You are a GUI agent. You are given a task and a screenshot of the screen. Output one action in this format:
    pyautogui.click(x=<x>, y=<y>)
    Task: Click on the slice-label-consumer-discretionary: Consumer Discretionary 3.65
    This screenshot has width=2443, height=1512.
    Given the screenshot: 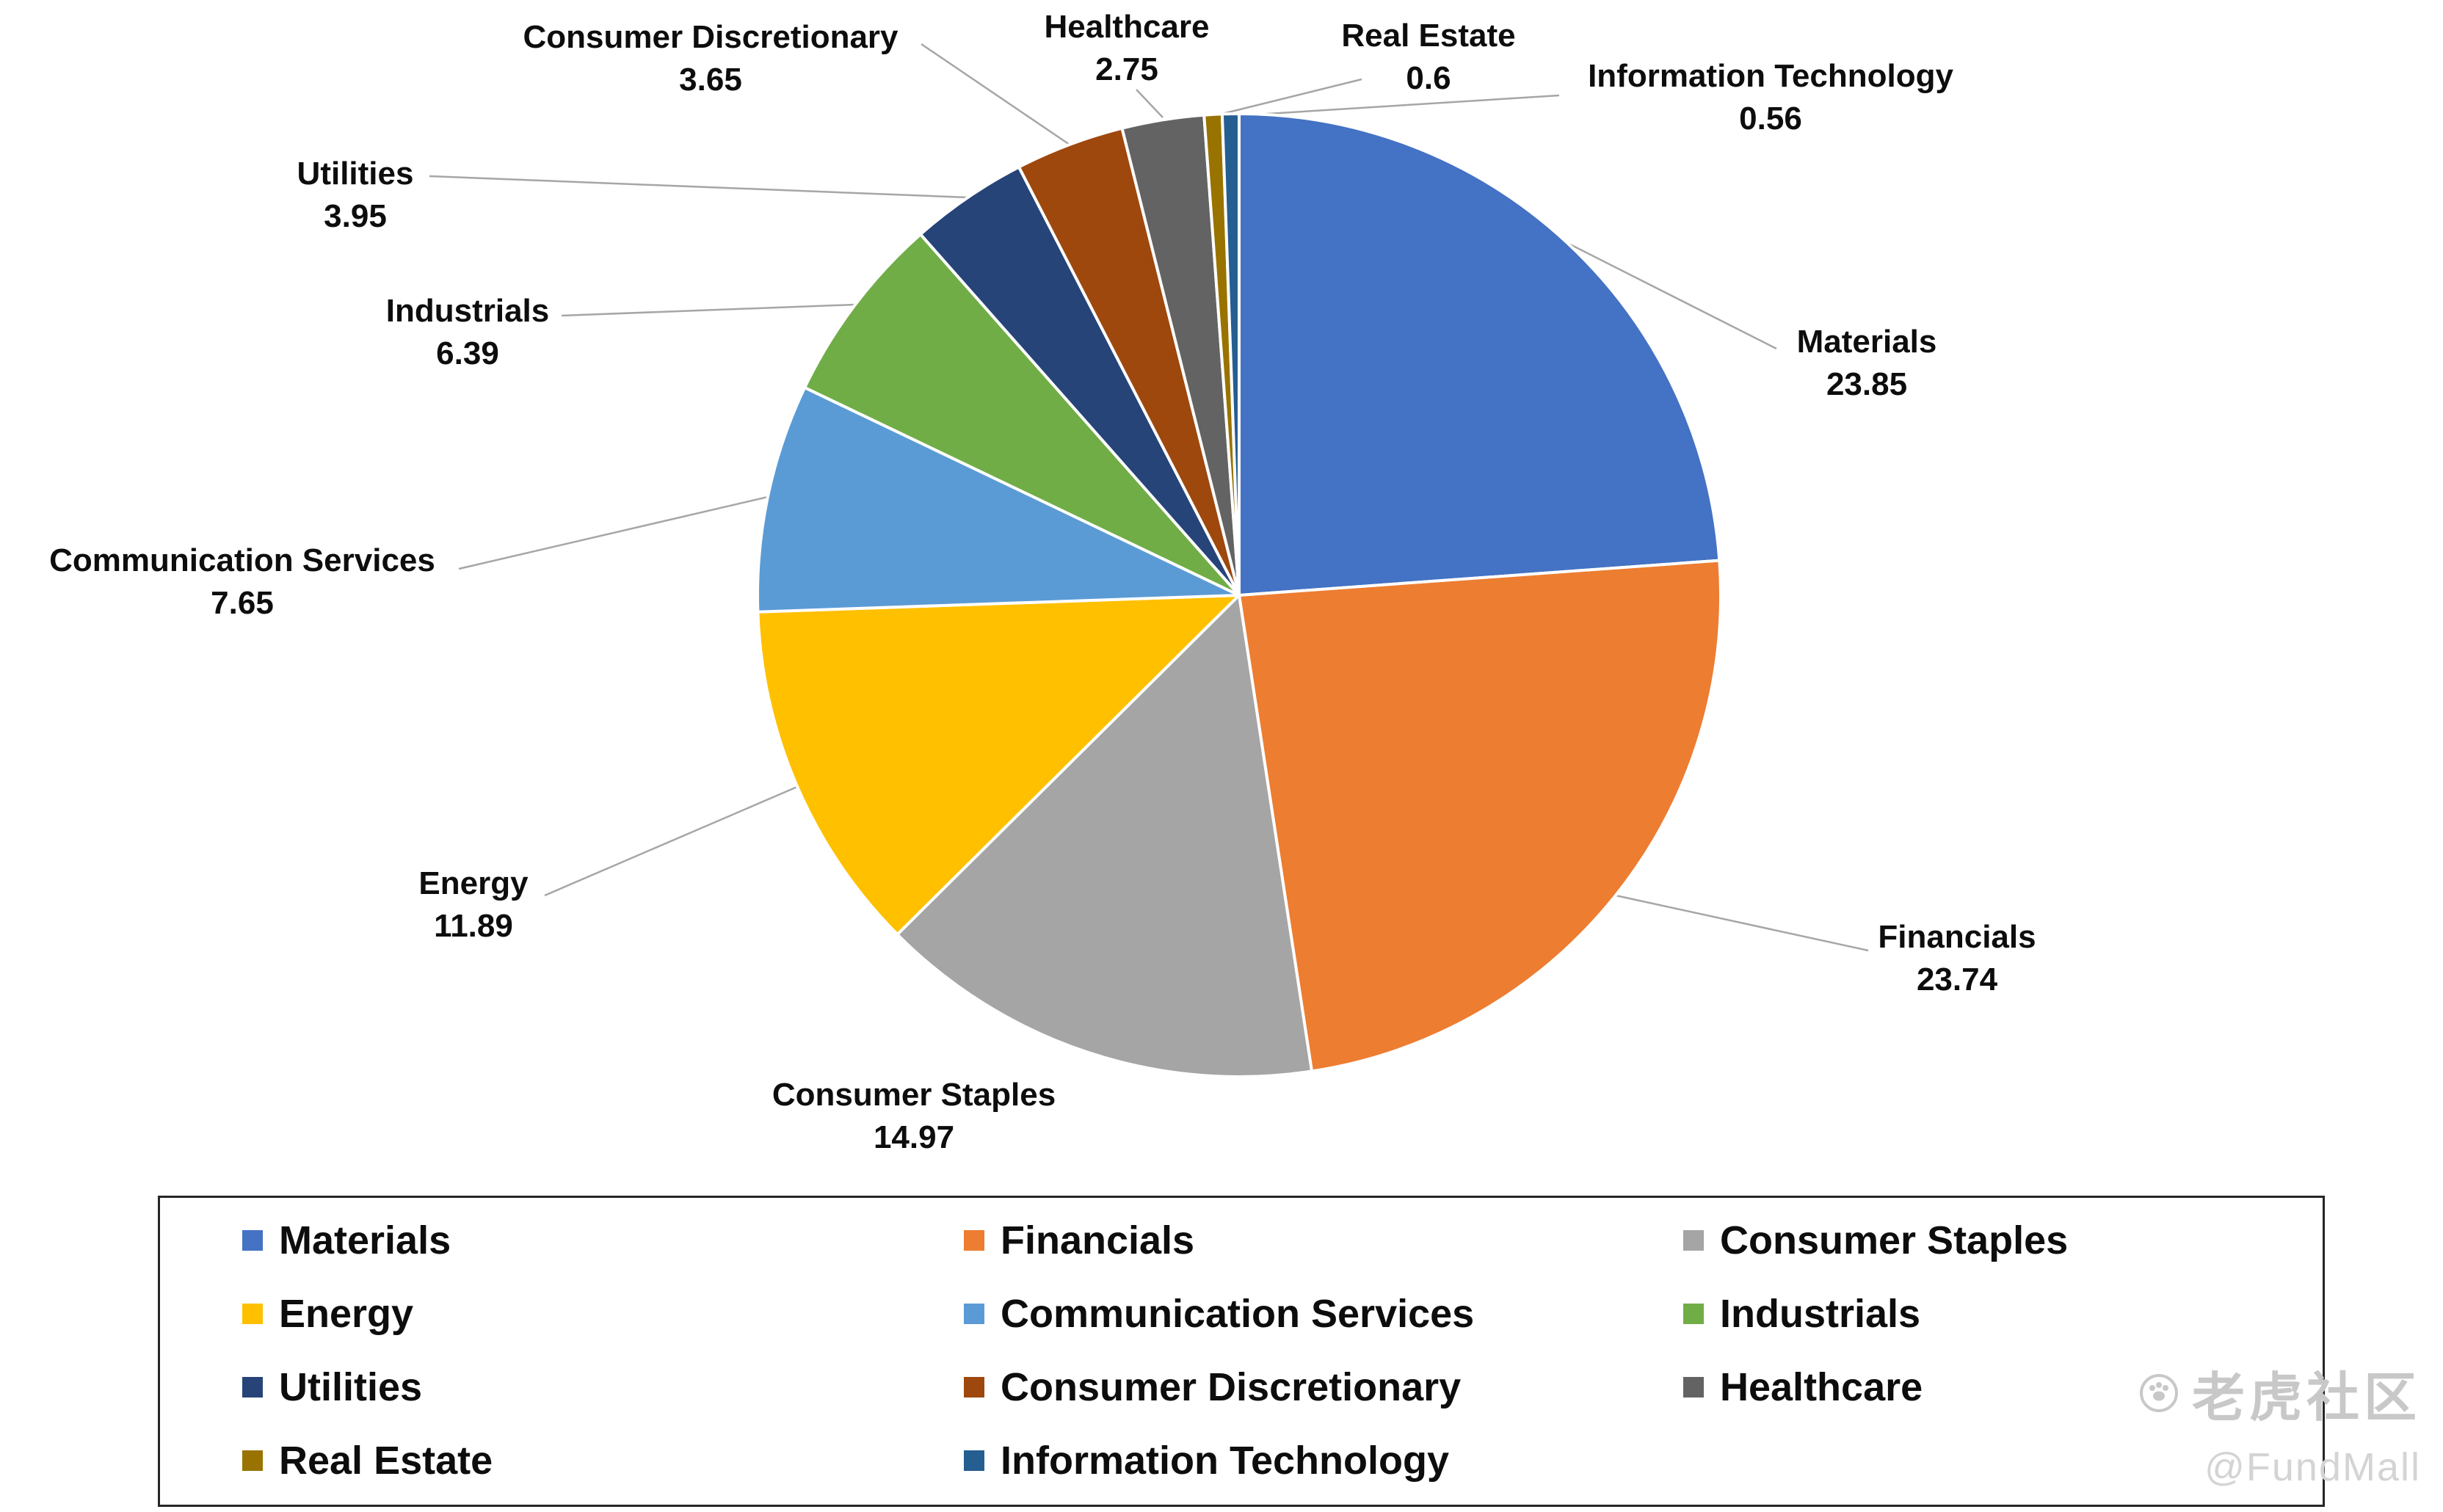 What is the action you would take?
    pyautogui.click(x=710, y=58)
    